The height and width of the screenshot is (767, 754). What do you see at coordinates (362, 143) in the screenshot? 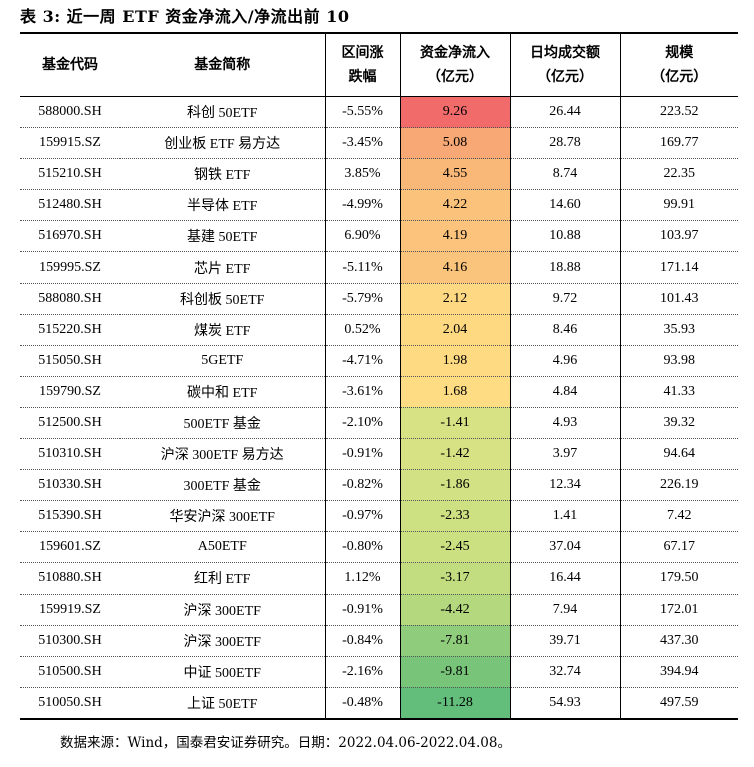
I see `cell-change: -3.45%` at bounding box center [362, 143].